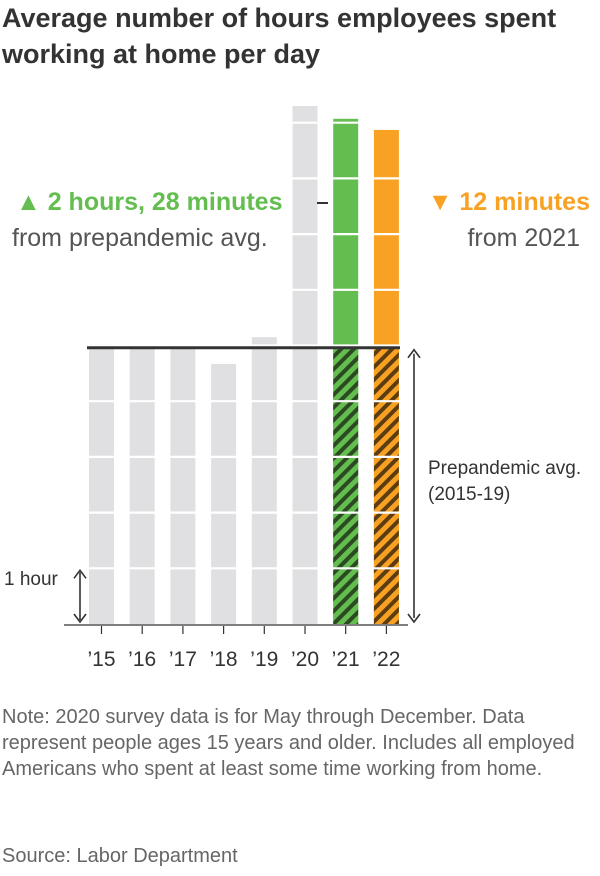  What do you see at coordinates (80, 618) in the screenshot?
I see `scale-arrowhead-bottom` at bounding box center [80, 618].